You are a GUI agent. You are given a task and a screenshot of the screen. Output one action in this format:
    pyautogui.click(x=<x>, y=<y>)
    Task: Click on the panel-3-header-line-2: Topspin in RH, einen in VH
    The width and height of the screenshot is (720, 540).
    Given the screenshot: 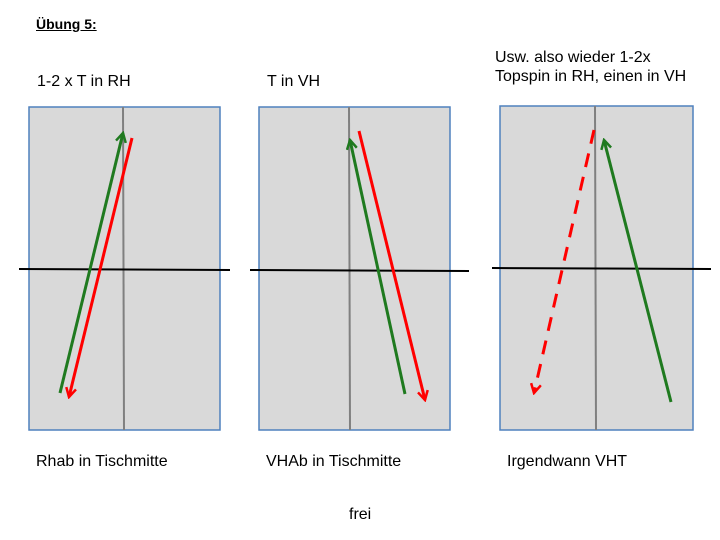 What is the action you would take?
    pyautogui.click(x=591, y=76)
    